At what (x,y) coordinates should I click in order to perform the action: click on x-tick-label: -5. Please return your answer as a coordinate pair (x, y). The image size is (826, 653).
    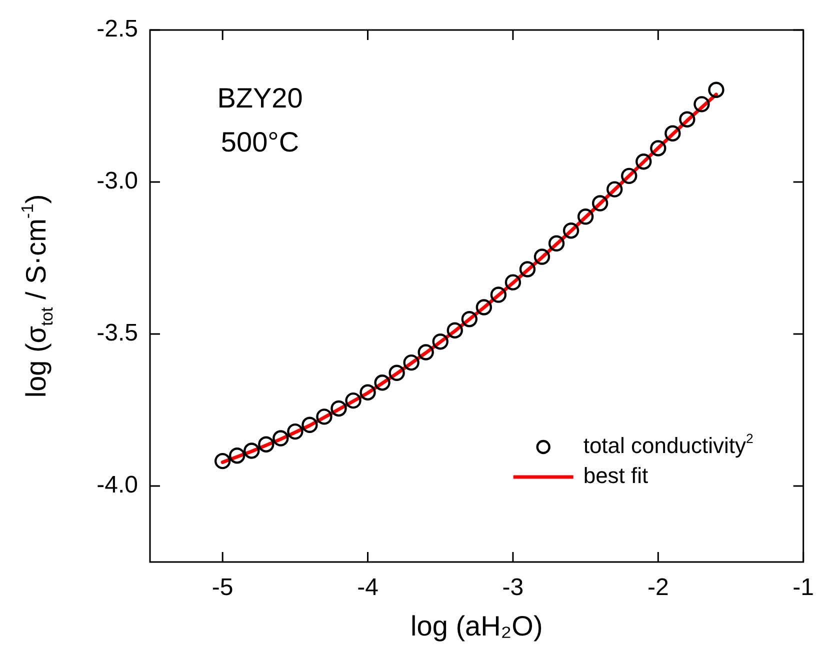
    Looking at the image, I should click on (223, 588).